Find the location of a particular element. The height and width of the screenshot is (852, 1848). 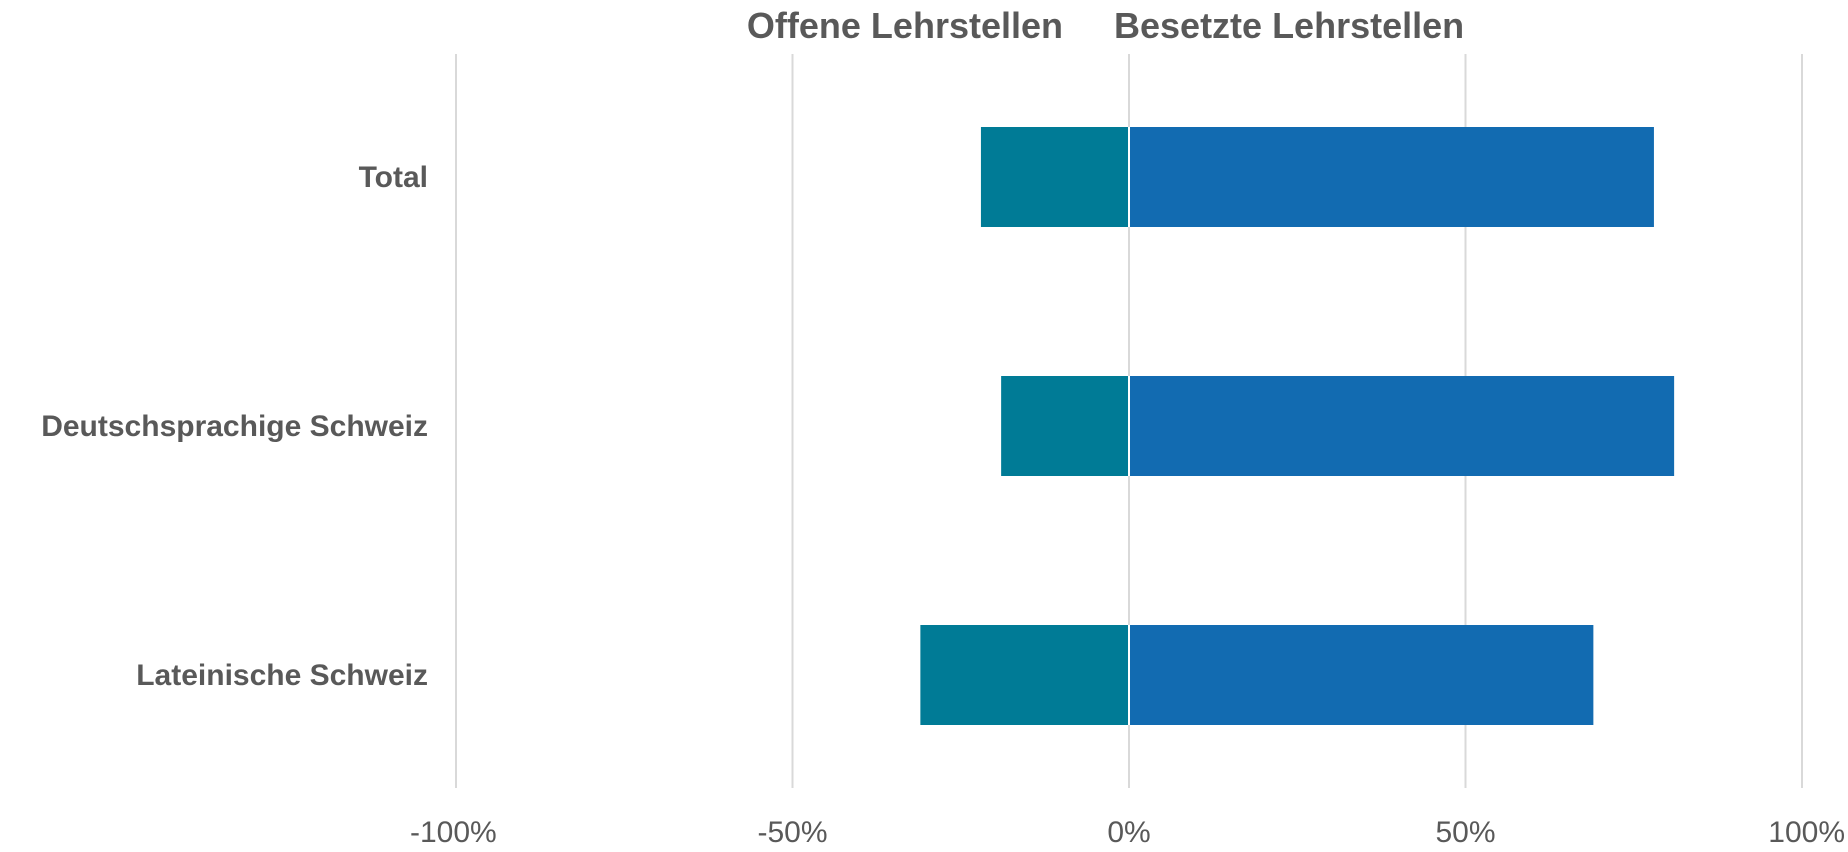

x-axis-tick-labels: -100% -50% 0% 50% 100% is located at coordinates (1127, 832).